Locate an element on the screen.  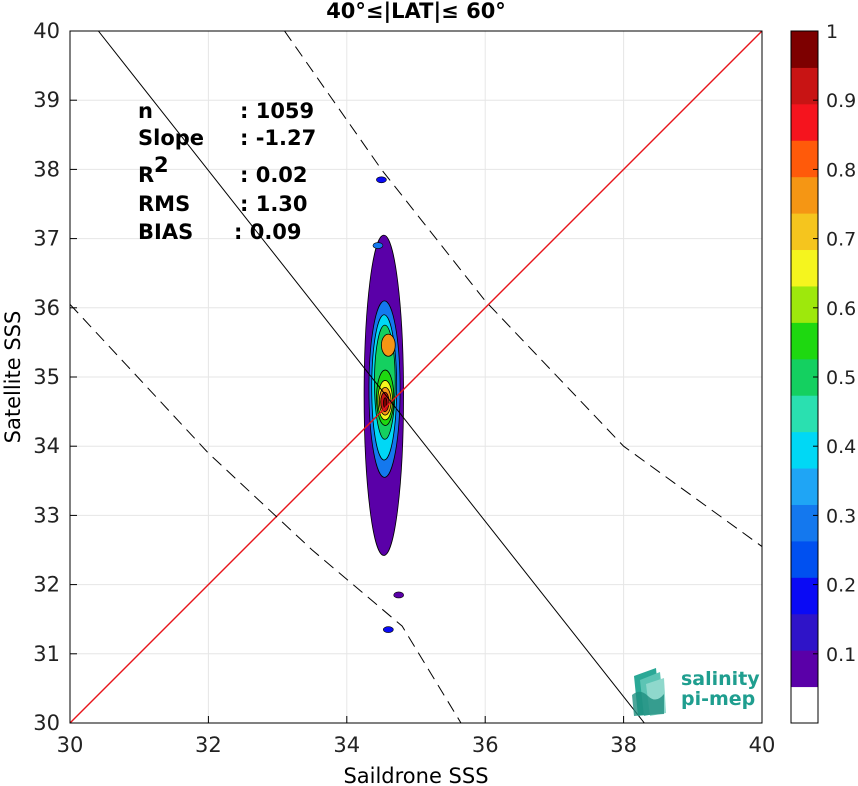
y-tick-label: 40 is located at coordinates (46, 31).